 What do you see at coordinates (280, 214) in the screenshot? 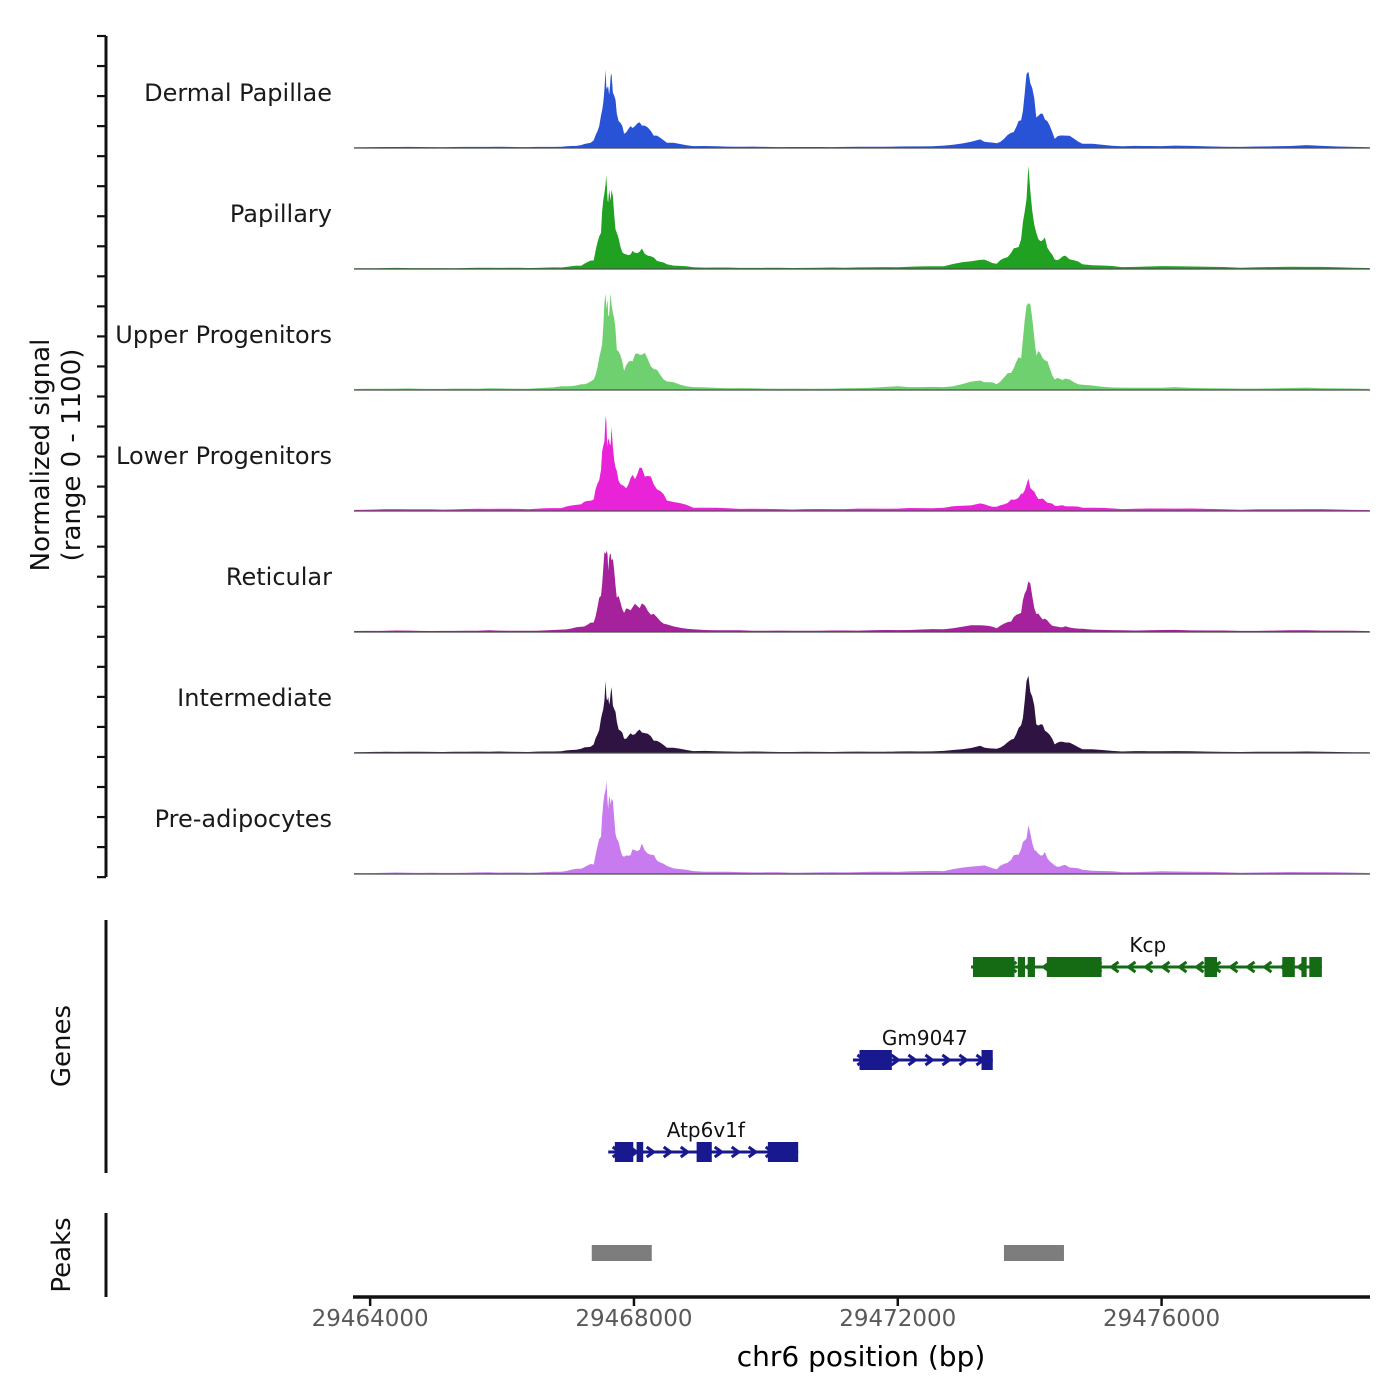
I see `track-label-papillary: Papillary` at bounding box center [280, 214].